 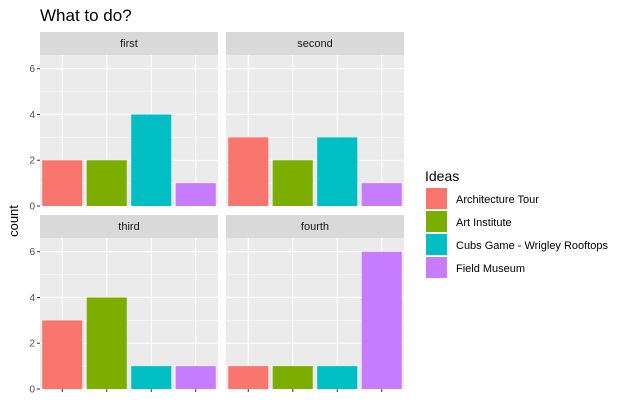 I want to click on legend-label-3: Cubs Game - Wrigley Rooftops, so click(x=532, y=246).